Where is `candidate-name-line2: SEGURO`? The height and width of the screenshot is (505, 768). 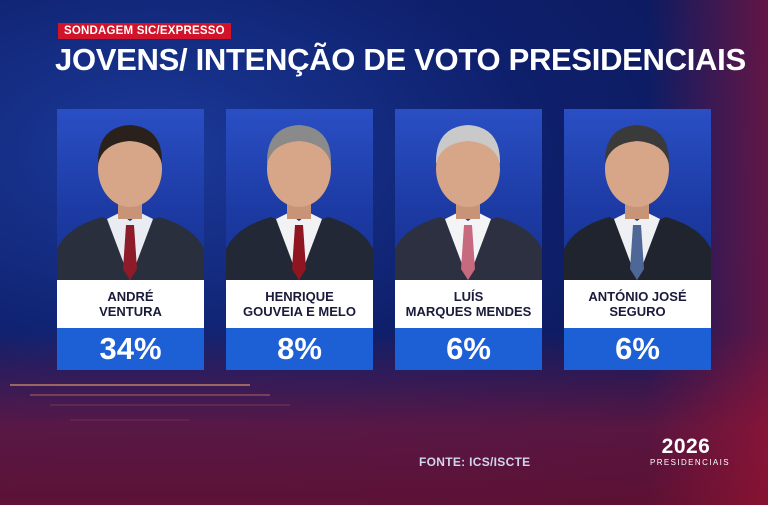 candidate-name-line2: SEGURO is located at coordinates (637, 311).